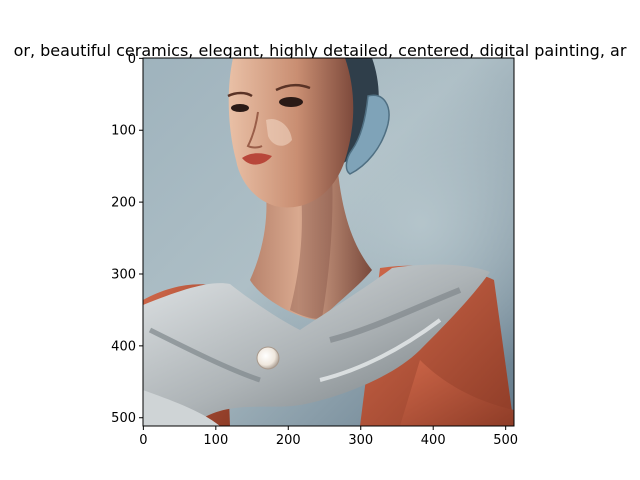  Describe the element at coordinates (505, 440) in the screenshot. I see `x-tick-label: 500` at that location.